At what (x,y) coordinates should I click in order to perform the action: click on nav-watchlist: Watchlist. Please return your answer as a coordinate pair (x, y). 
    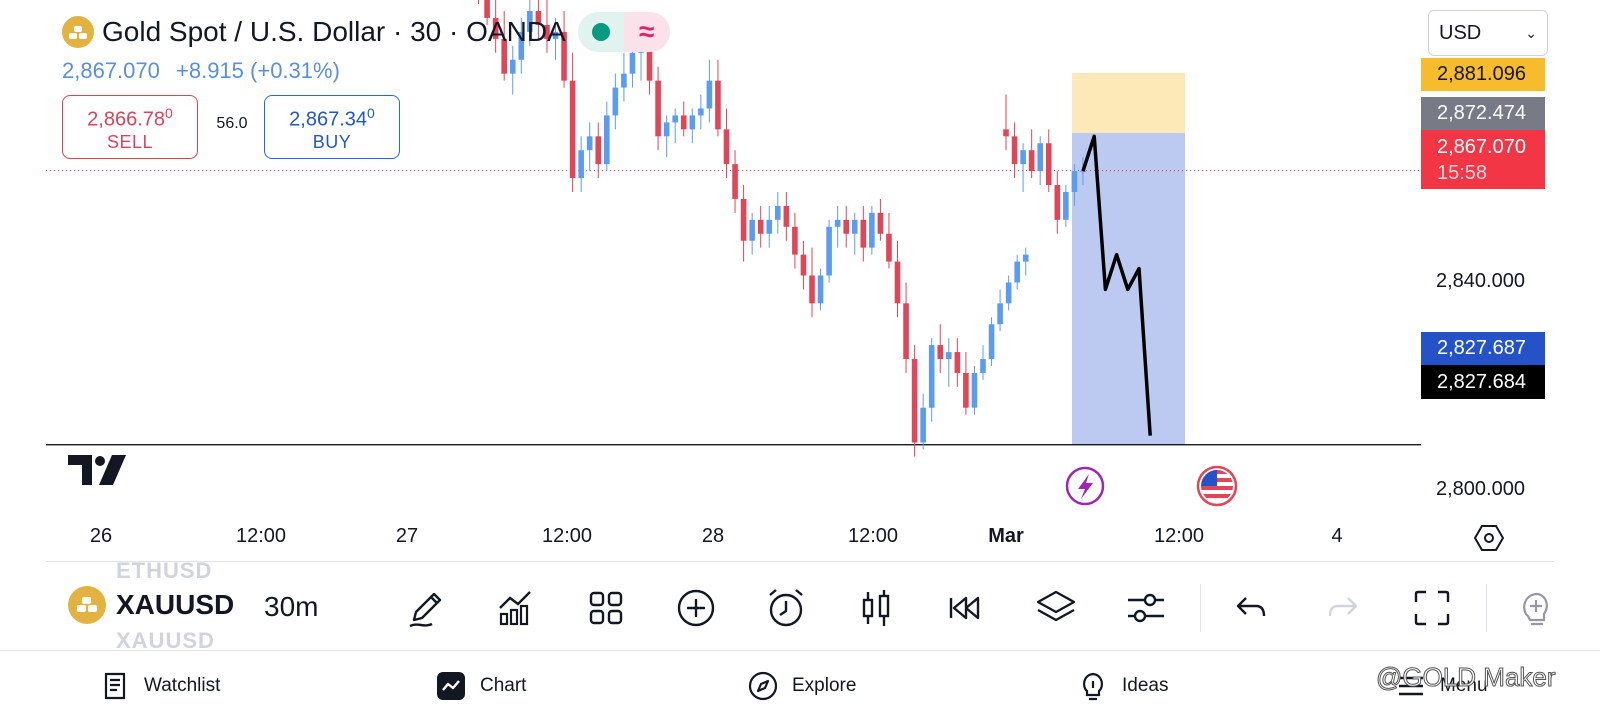
    Looking at the image, I should click on (160, 685).